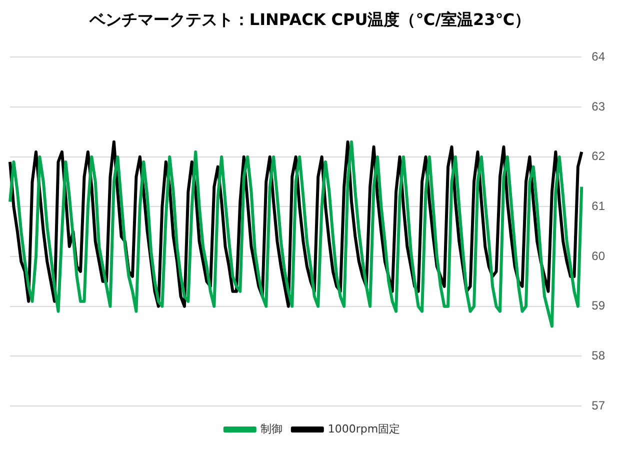  I want to click on y-tick-label: 59, so click(599, 305).